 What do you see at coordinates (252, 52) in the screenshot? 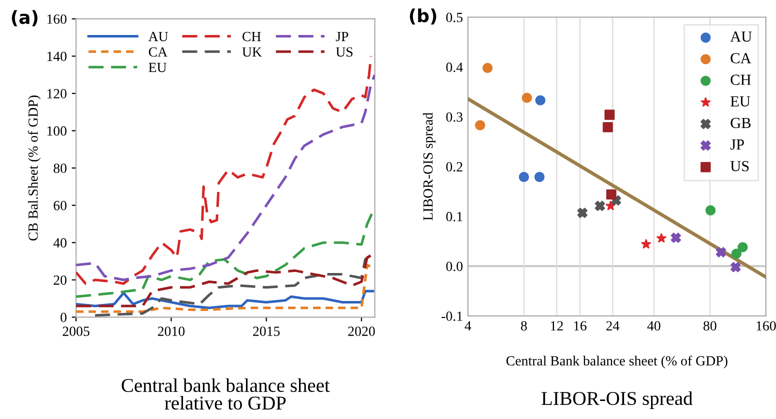
I see `legend-label: UK` at bounding box center [252, 52].